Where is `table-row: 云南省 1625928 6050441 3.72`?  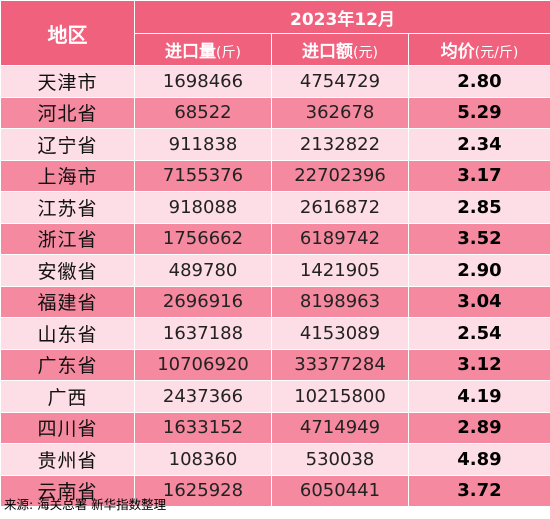
table-row: 云南省 1625928 6050441 3.72 is located at coordinates (275, 490).